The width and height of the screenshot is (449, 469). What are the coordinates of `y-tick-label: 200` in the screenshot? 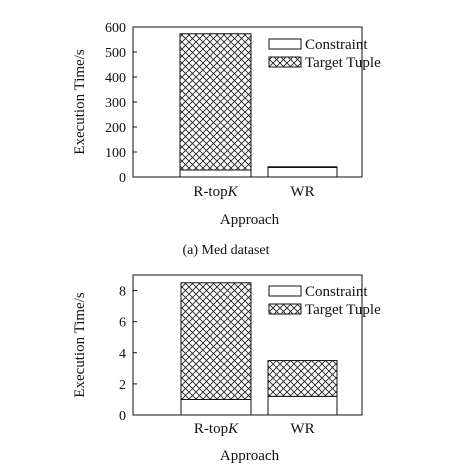 It's located at (115, 128).